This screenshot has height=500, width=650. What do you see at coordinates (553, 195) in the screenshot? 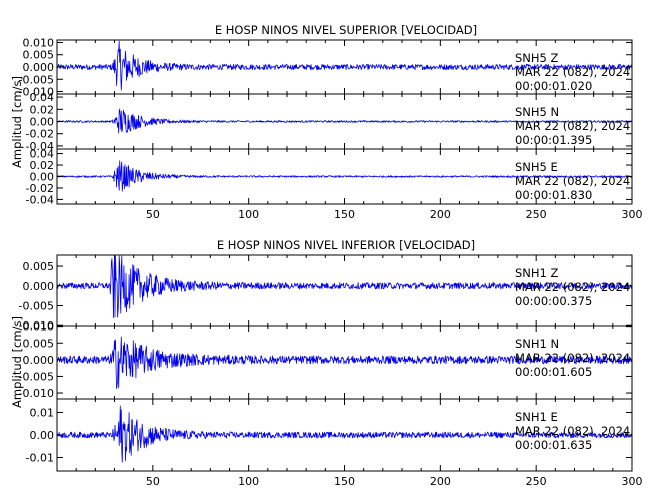
I see `trace-time-label: 00:00:01.830` at bounding box center [553, 195].